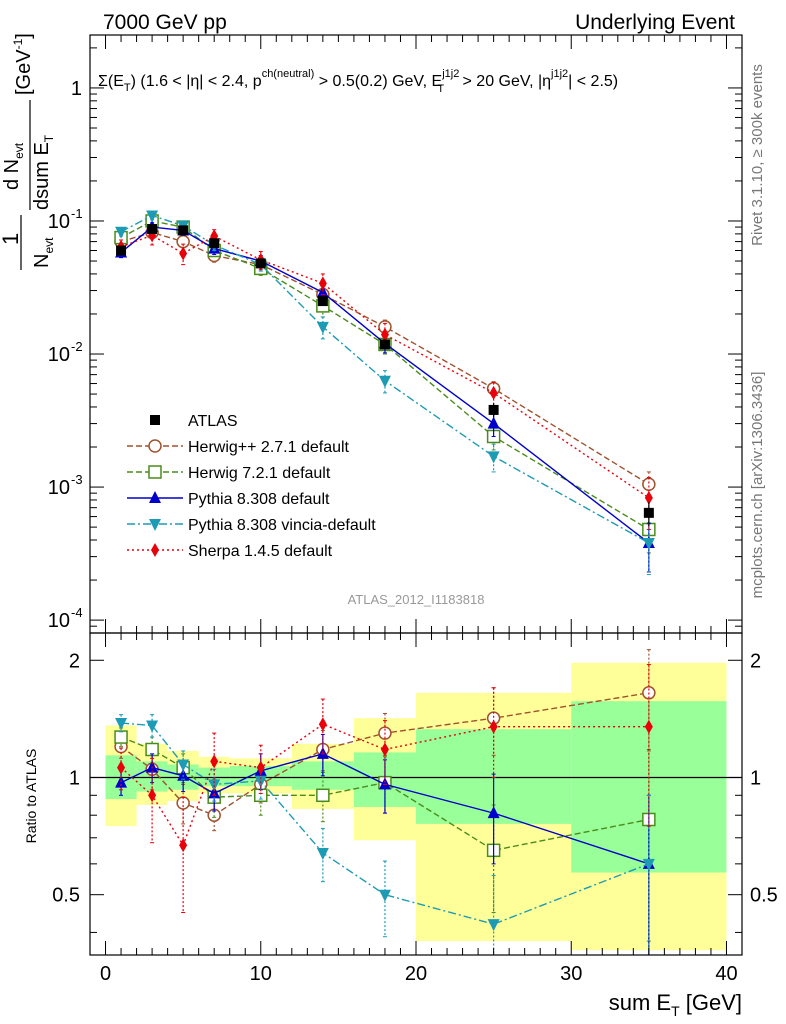 This screenshot has width=786, height=1024. Describe the element at coordinates (77, 213) in the screenshot. I see `y-tick-exponent: -1` at that location.